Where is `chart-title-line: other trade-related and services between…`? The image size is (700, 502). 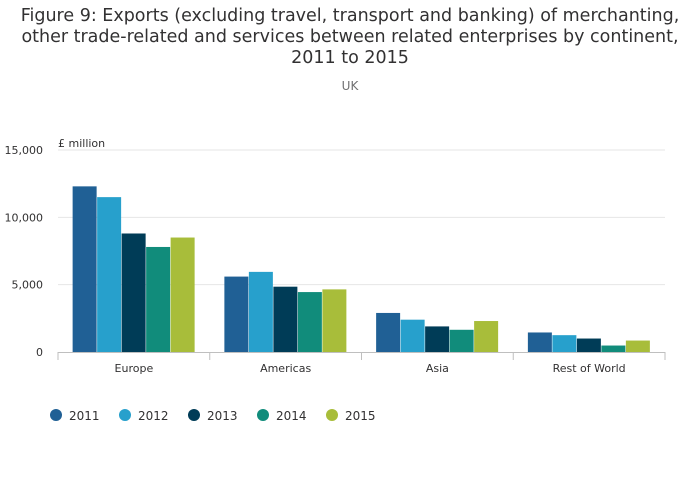 chart-title-line: other trade-related and services between… is located at coordinates (350, 37).